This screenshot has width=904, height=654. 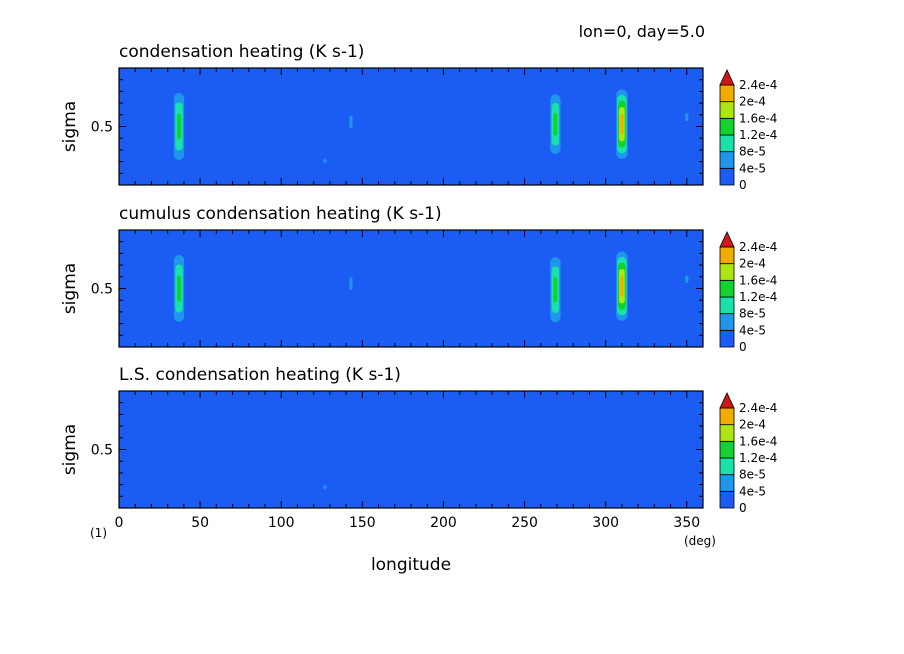 I want to click on x-axis-title: longitude, so click(x=411, y=565).